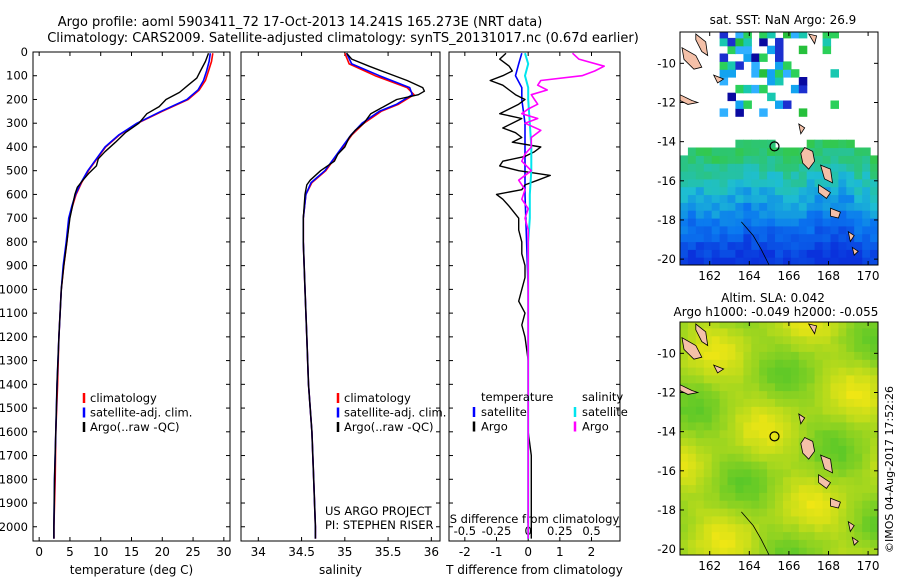 The image size is (900, 580). I want to click on x-tick-label: 15, so click(131, 552).